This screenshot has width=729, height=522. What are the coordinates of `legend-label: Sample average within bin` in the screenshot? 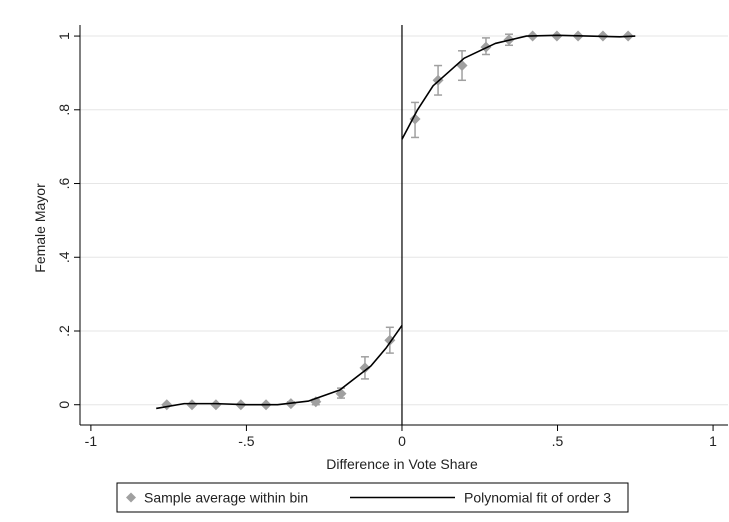 It's located at (226, 498).